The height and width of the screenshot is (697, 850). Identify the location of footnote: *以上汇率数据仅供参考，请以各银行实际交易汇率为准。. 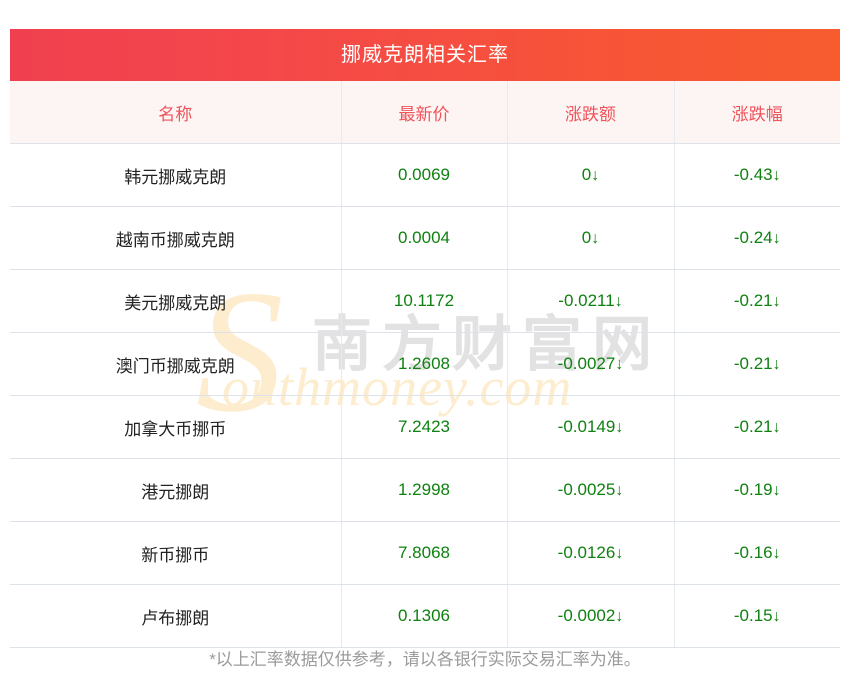
(425, 659).